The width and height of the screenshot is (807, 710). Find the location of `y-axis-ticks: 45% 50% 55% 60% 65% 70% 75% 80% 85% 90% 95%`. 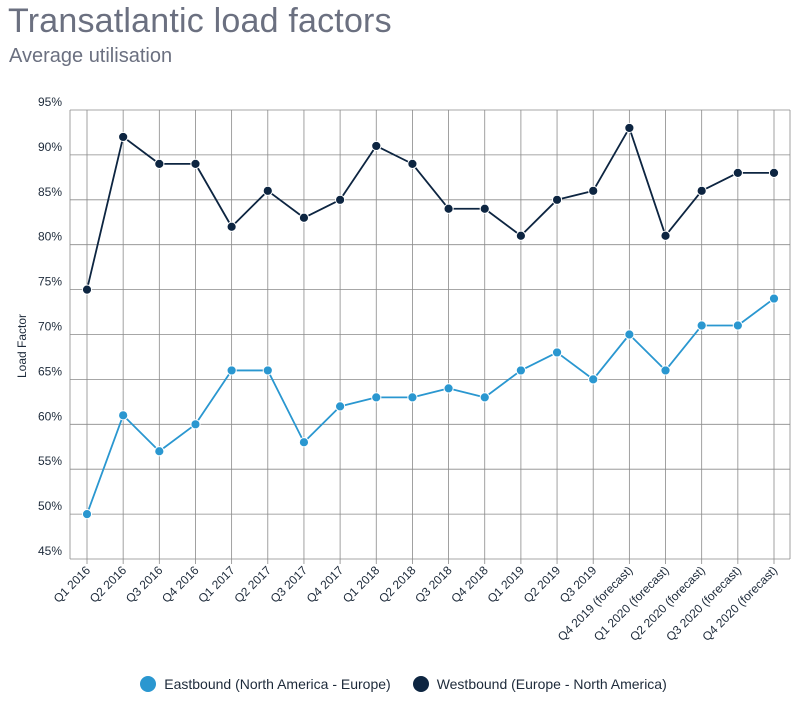

y-axis-ticks: 45% 50% 55% 60% 65% 70% 75% 80% 85% 90% 95% is located at coordinates (50, 326).